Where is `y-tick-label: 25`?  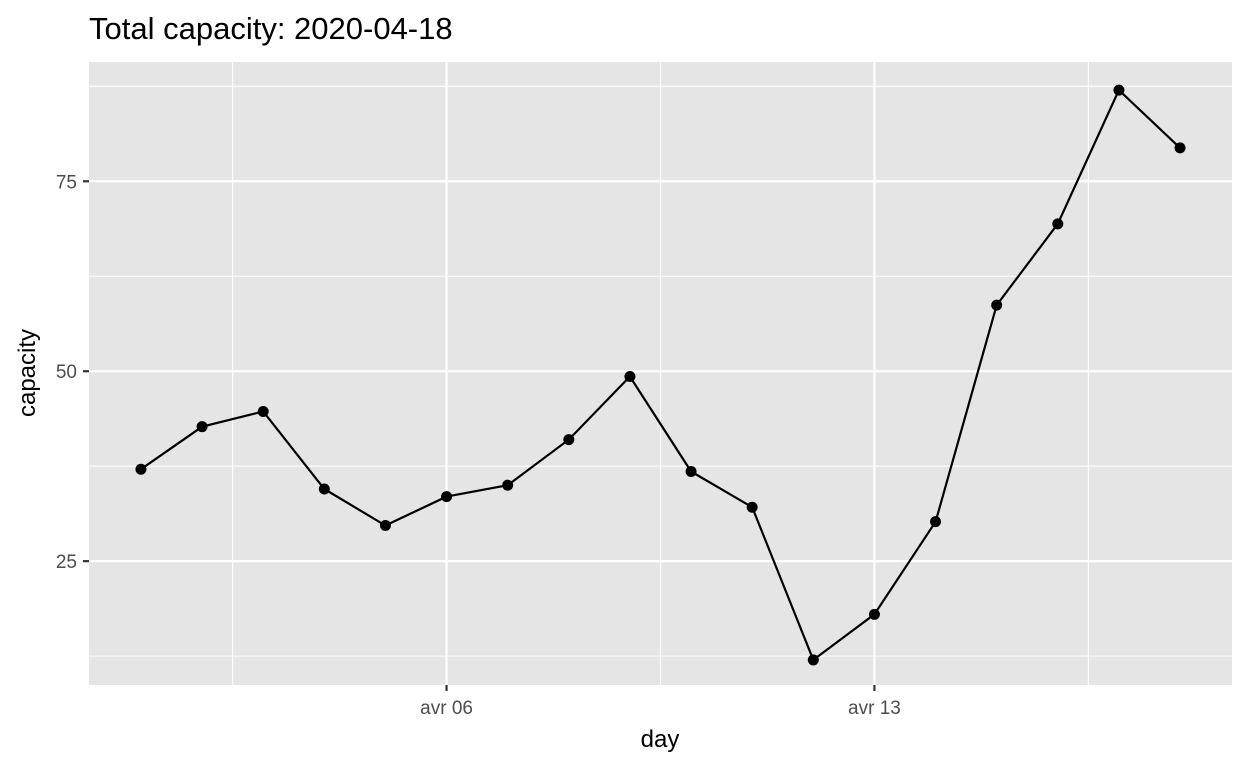 y-tick-label: 25 is located at coordinates (66, 562).